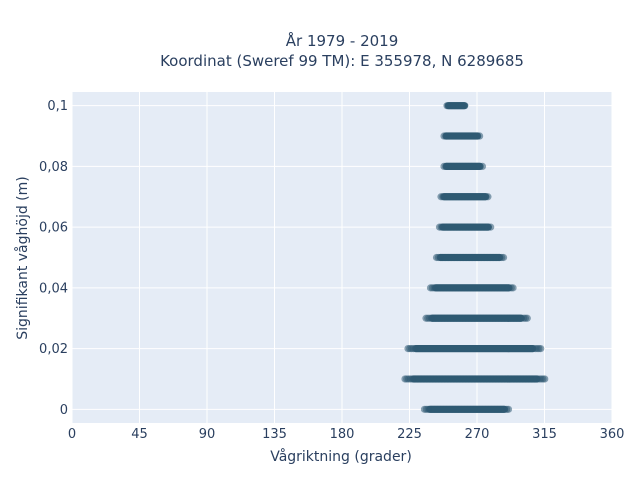 This screenshot has height=480, width=640. I want to click on y-tick-label: 0,1, so click(57, 106).